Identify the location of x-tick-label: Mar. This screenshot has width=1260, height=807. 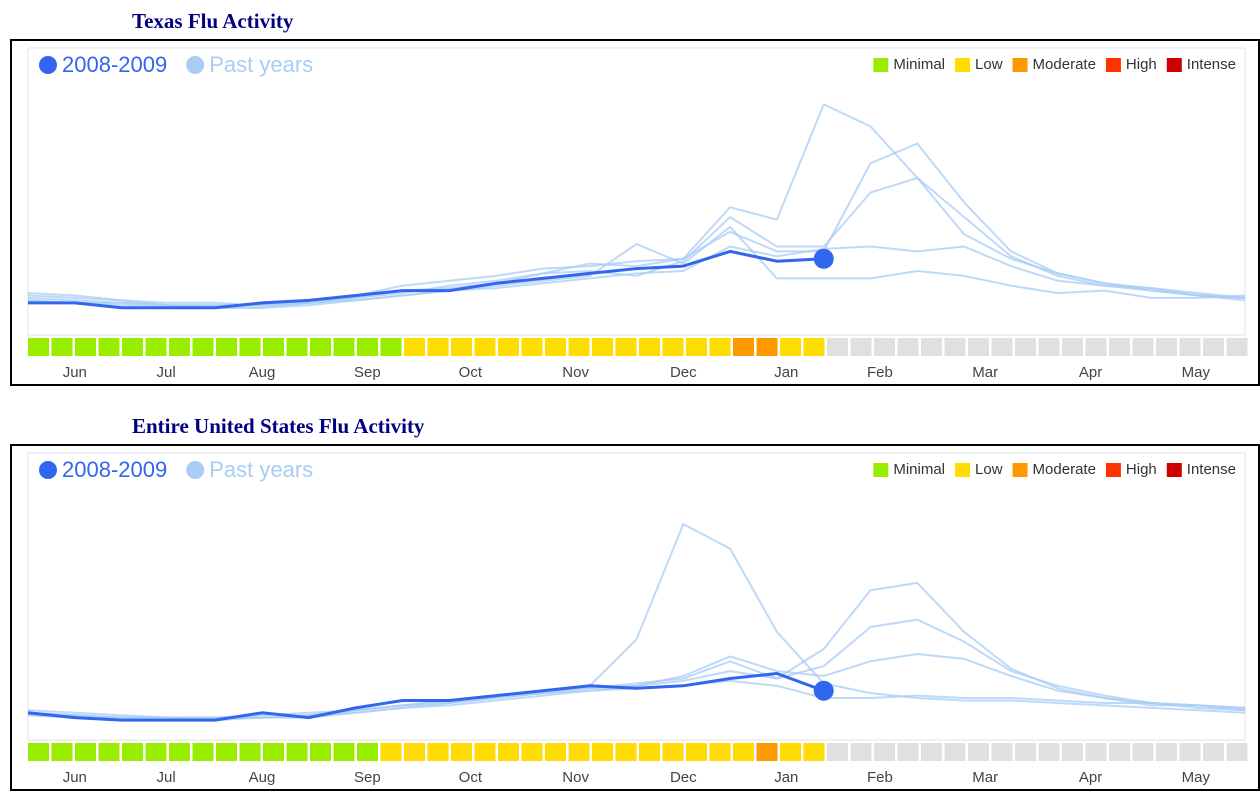
(985, 777).